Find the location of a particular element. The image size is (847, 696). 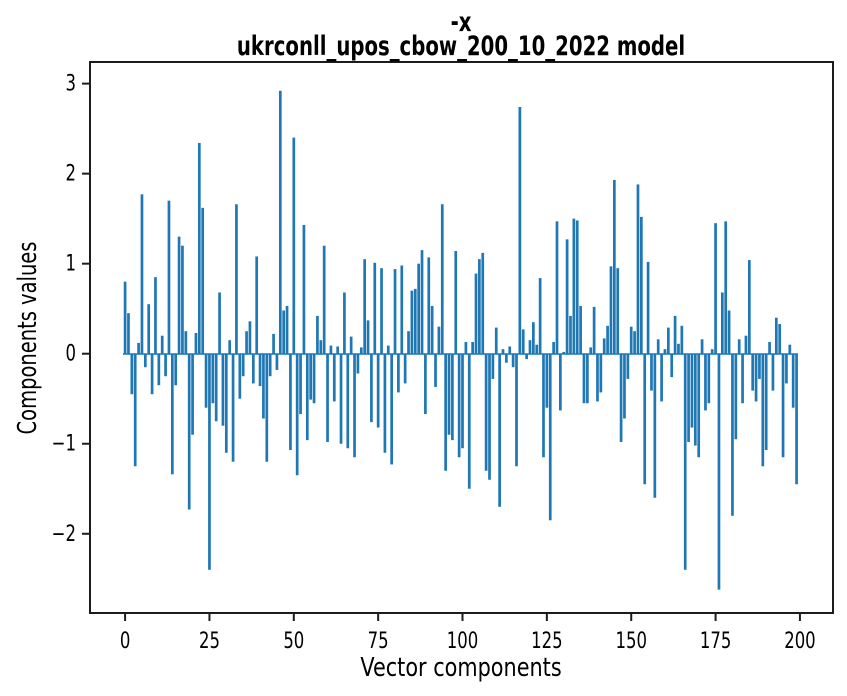

x-tick-label: 25 is located at coordinates (209, 641).